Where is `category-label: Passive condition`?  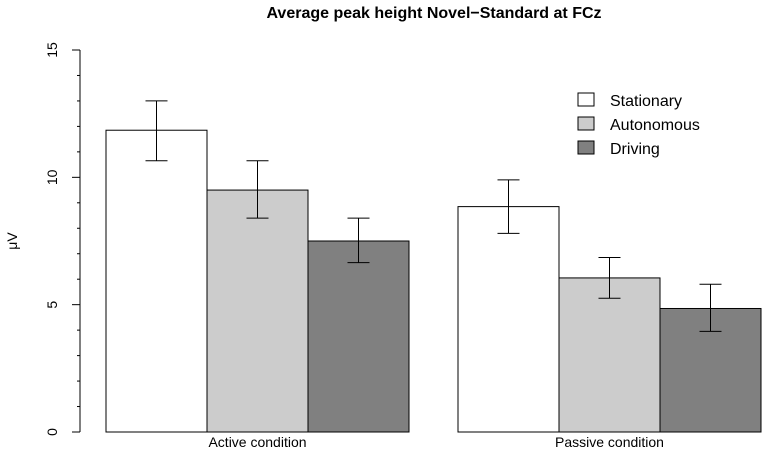 category-label: Passive condition is located at coordinates (609, 442).